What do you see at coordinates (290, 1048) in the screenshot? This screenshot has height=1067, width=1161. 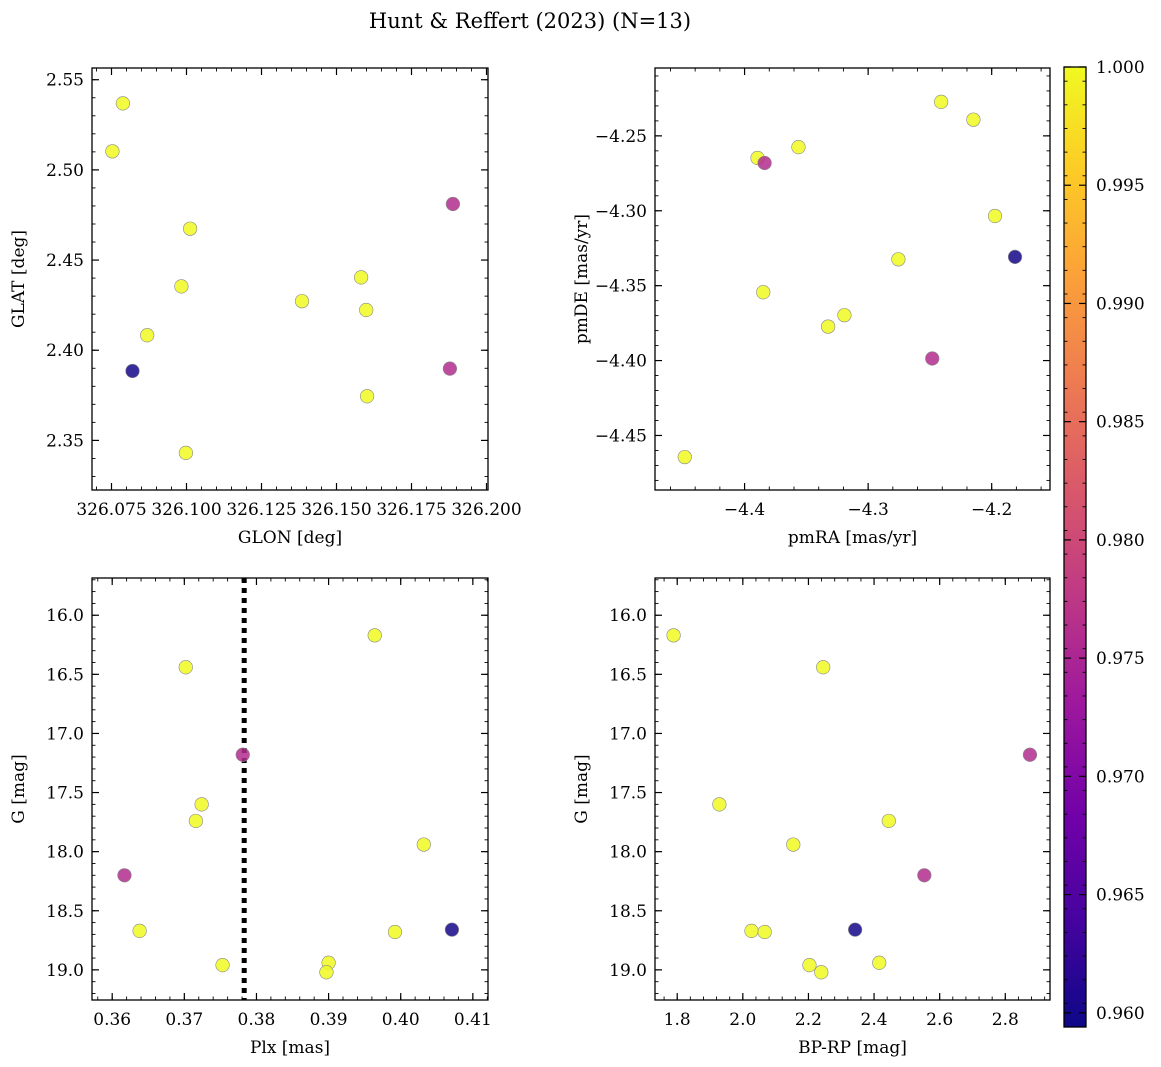 I see `x-axis-label: Plx [mas]` at bounding box center [290, 1048].